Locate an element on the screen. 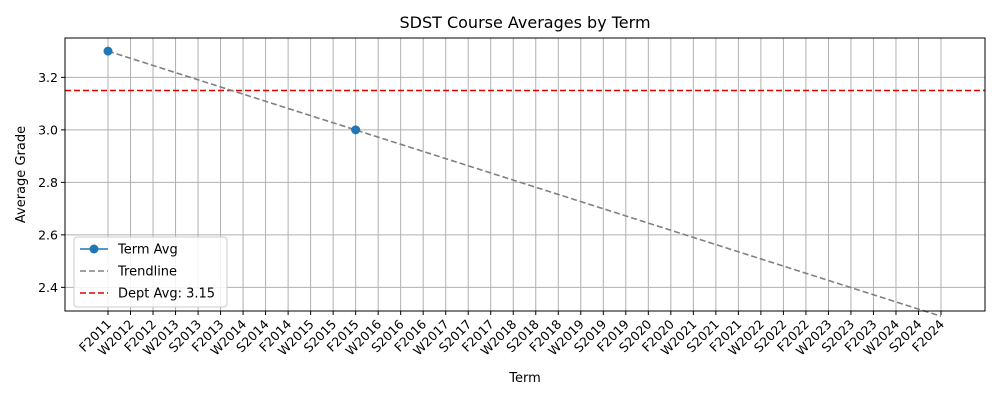 The height and width of the screenshot is (400, 1000). y-tick-label: 3.2 is located at coordinates (48, 77).